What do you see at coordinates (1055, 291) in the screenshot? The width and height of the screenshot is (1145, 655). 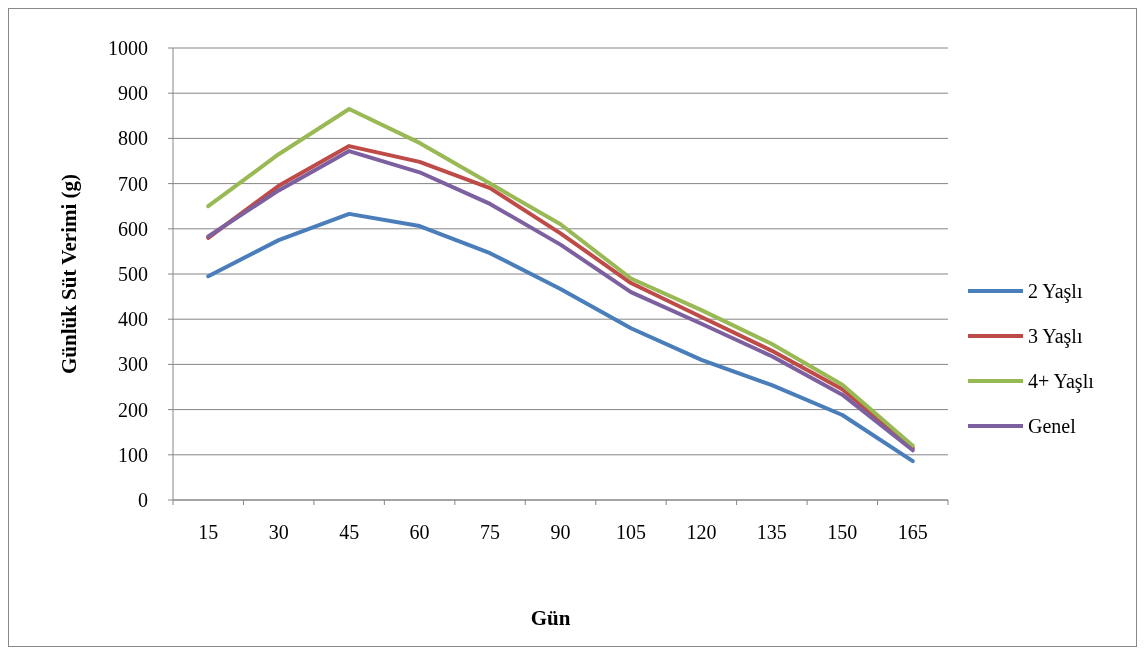 I see `legend-label: 2 Yaşlı` at bounding box center [1055, 291].